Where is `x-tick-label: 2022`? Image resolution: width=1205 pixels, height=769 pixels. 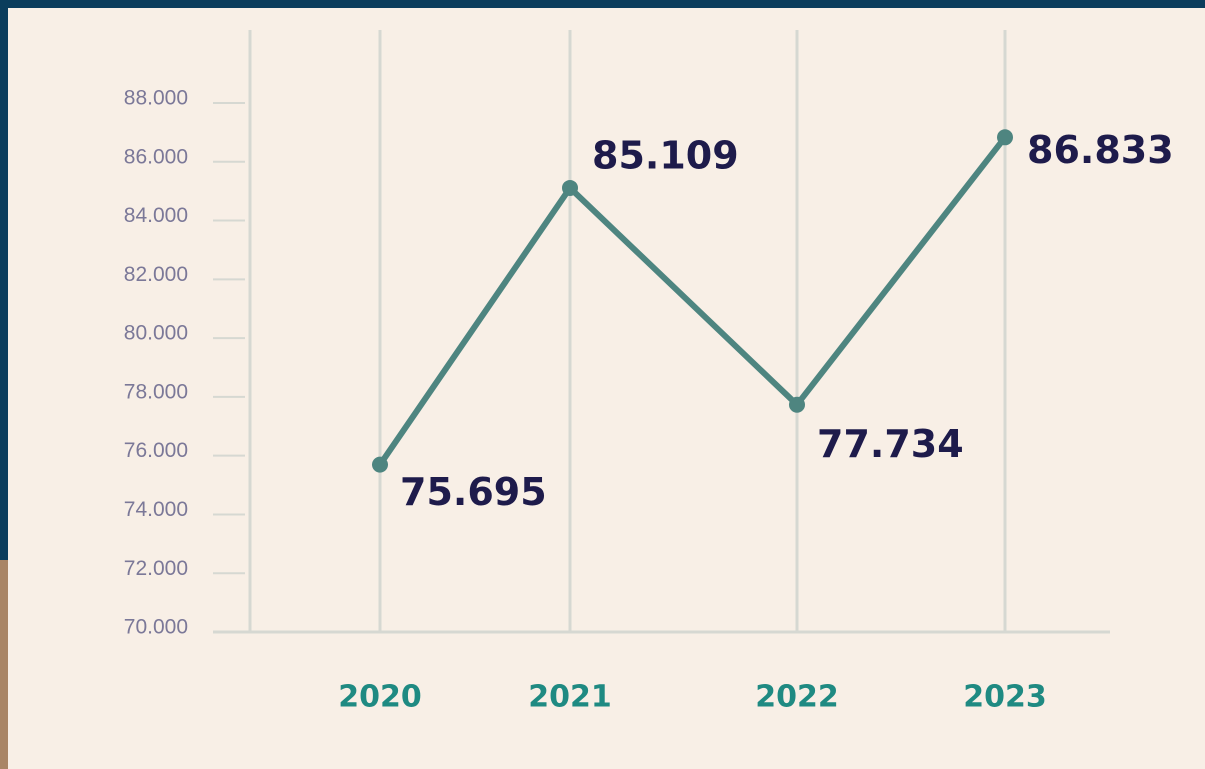 x-tick-label: 2022 is located at coordinates (797, 697).